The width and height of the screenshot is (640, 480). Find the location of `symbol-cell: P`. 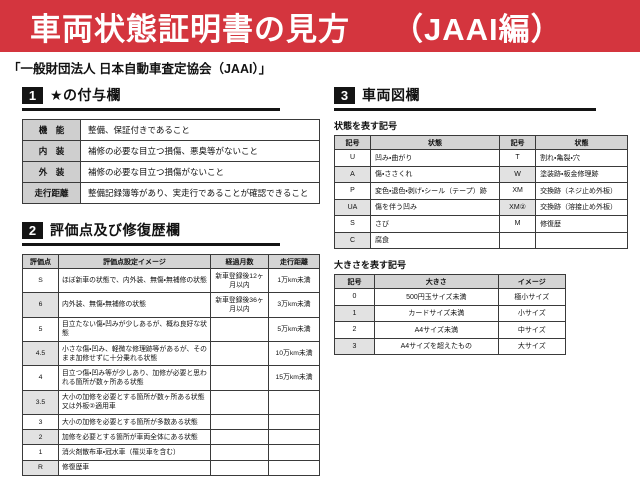

symbol-cell: P is located at coordinates (352, 191).